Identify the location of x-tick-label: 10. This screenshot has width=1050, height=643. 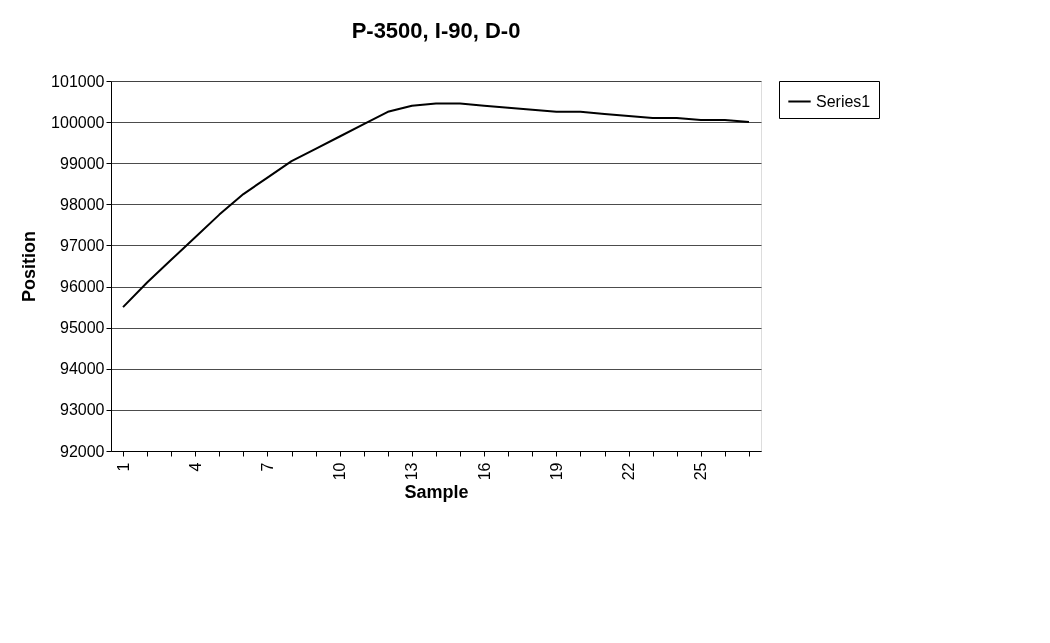
(340, 471).